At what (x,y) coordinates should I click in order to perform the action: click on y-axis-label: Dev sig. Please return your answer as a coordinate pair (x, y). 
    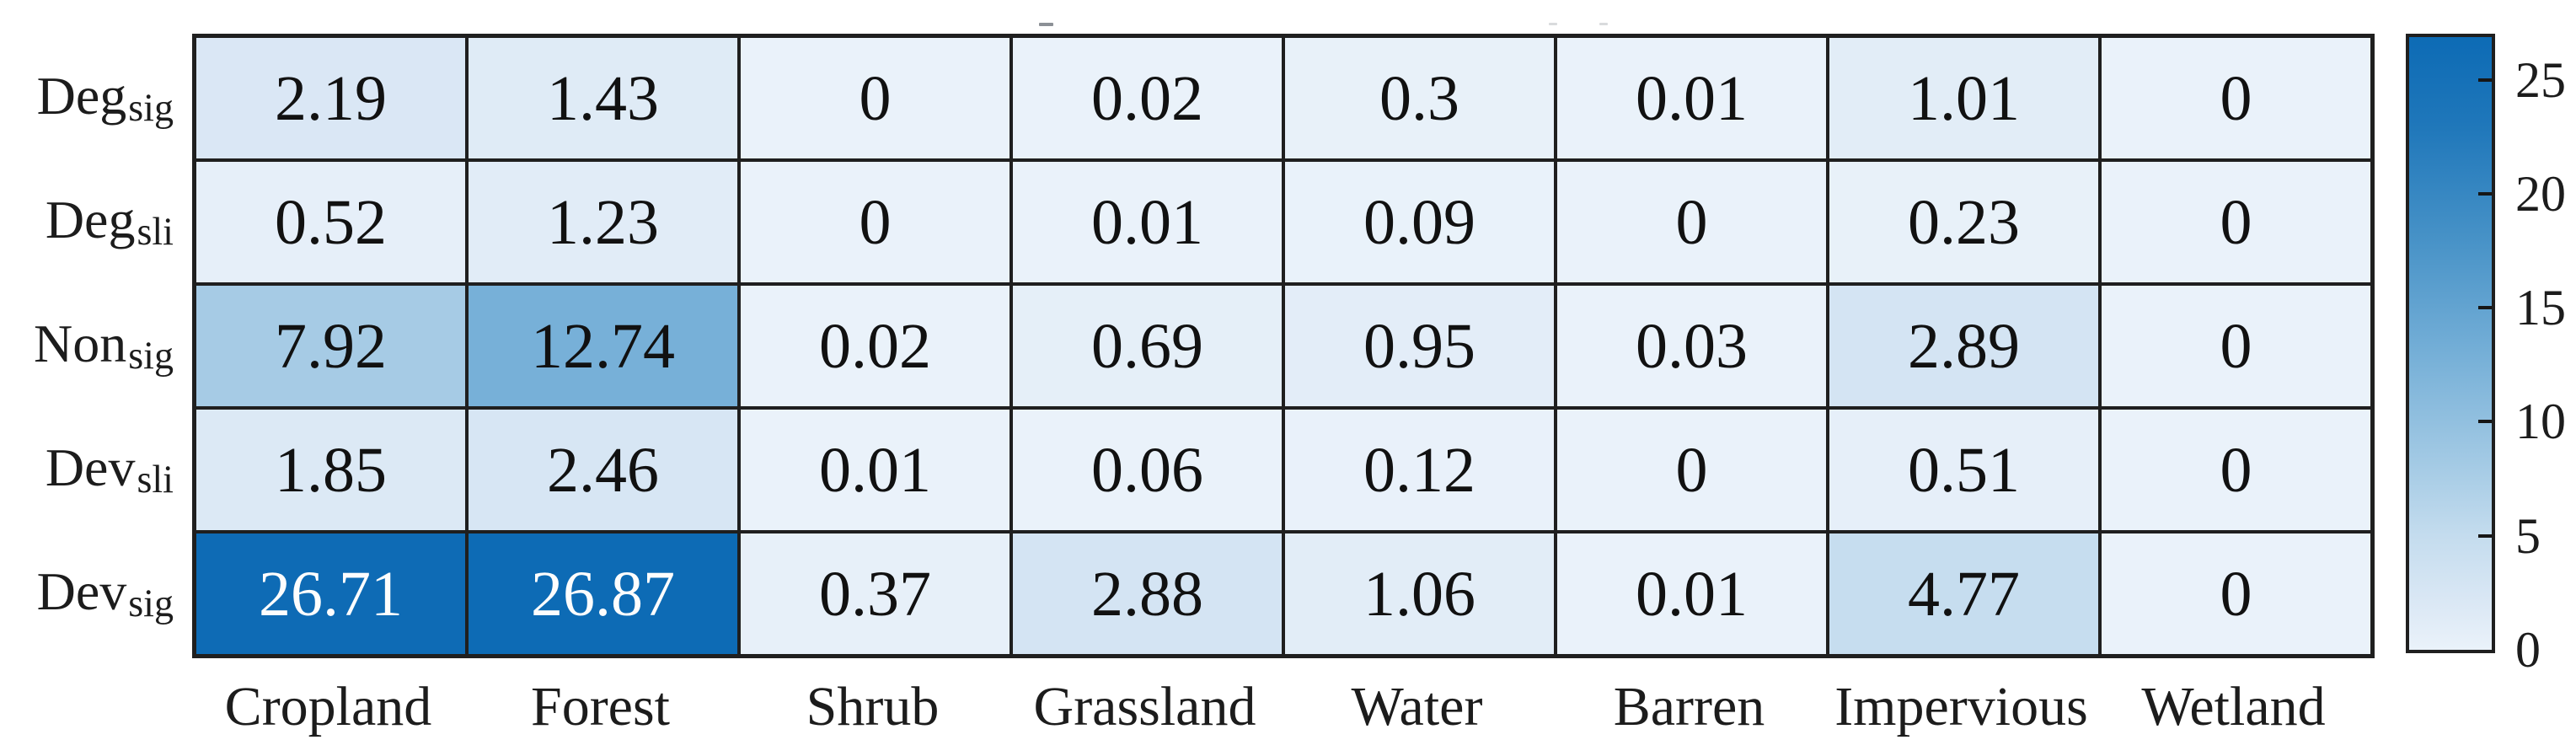
    Looking at the image, I should click on (92, 591).